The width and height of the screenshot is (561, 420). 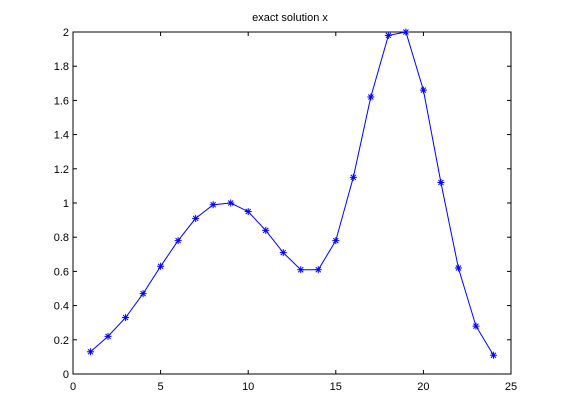 What do you see at coordinates (61, 307) in the screenshot?
I see `y-tick-label: 0.4` at bounding box center [61, 307].